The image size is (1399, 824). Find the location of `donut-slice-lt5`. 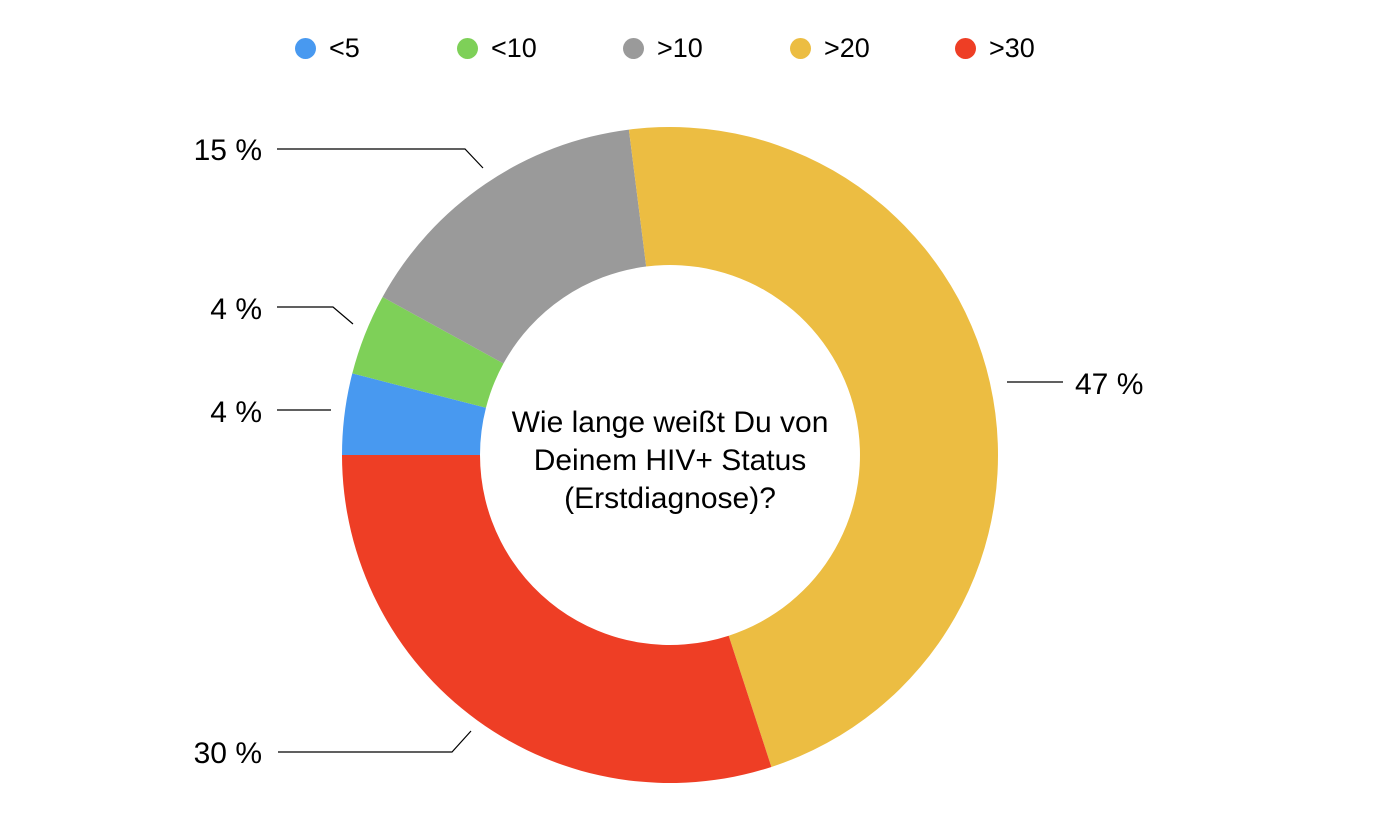

donut-slice-lt5 is located at coordinates (414, 414).